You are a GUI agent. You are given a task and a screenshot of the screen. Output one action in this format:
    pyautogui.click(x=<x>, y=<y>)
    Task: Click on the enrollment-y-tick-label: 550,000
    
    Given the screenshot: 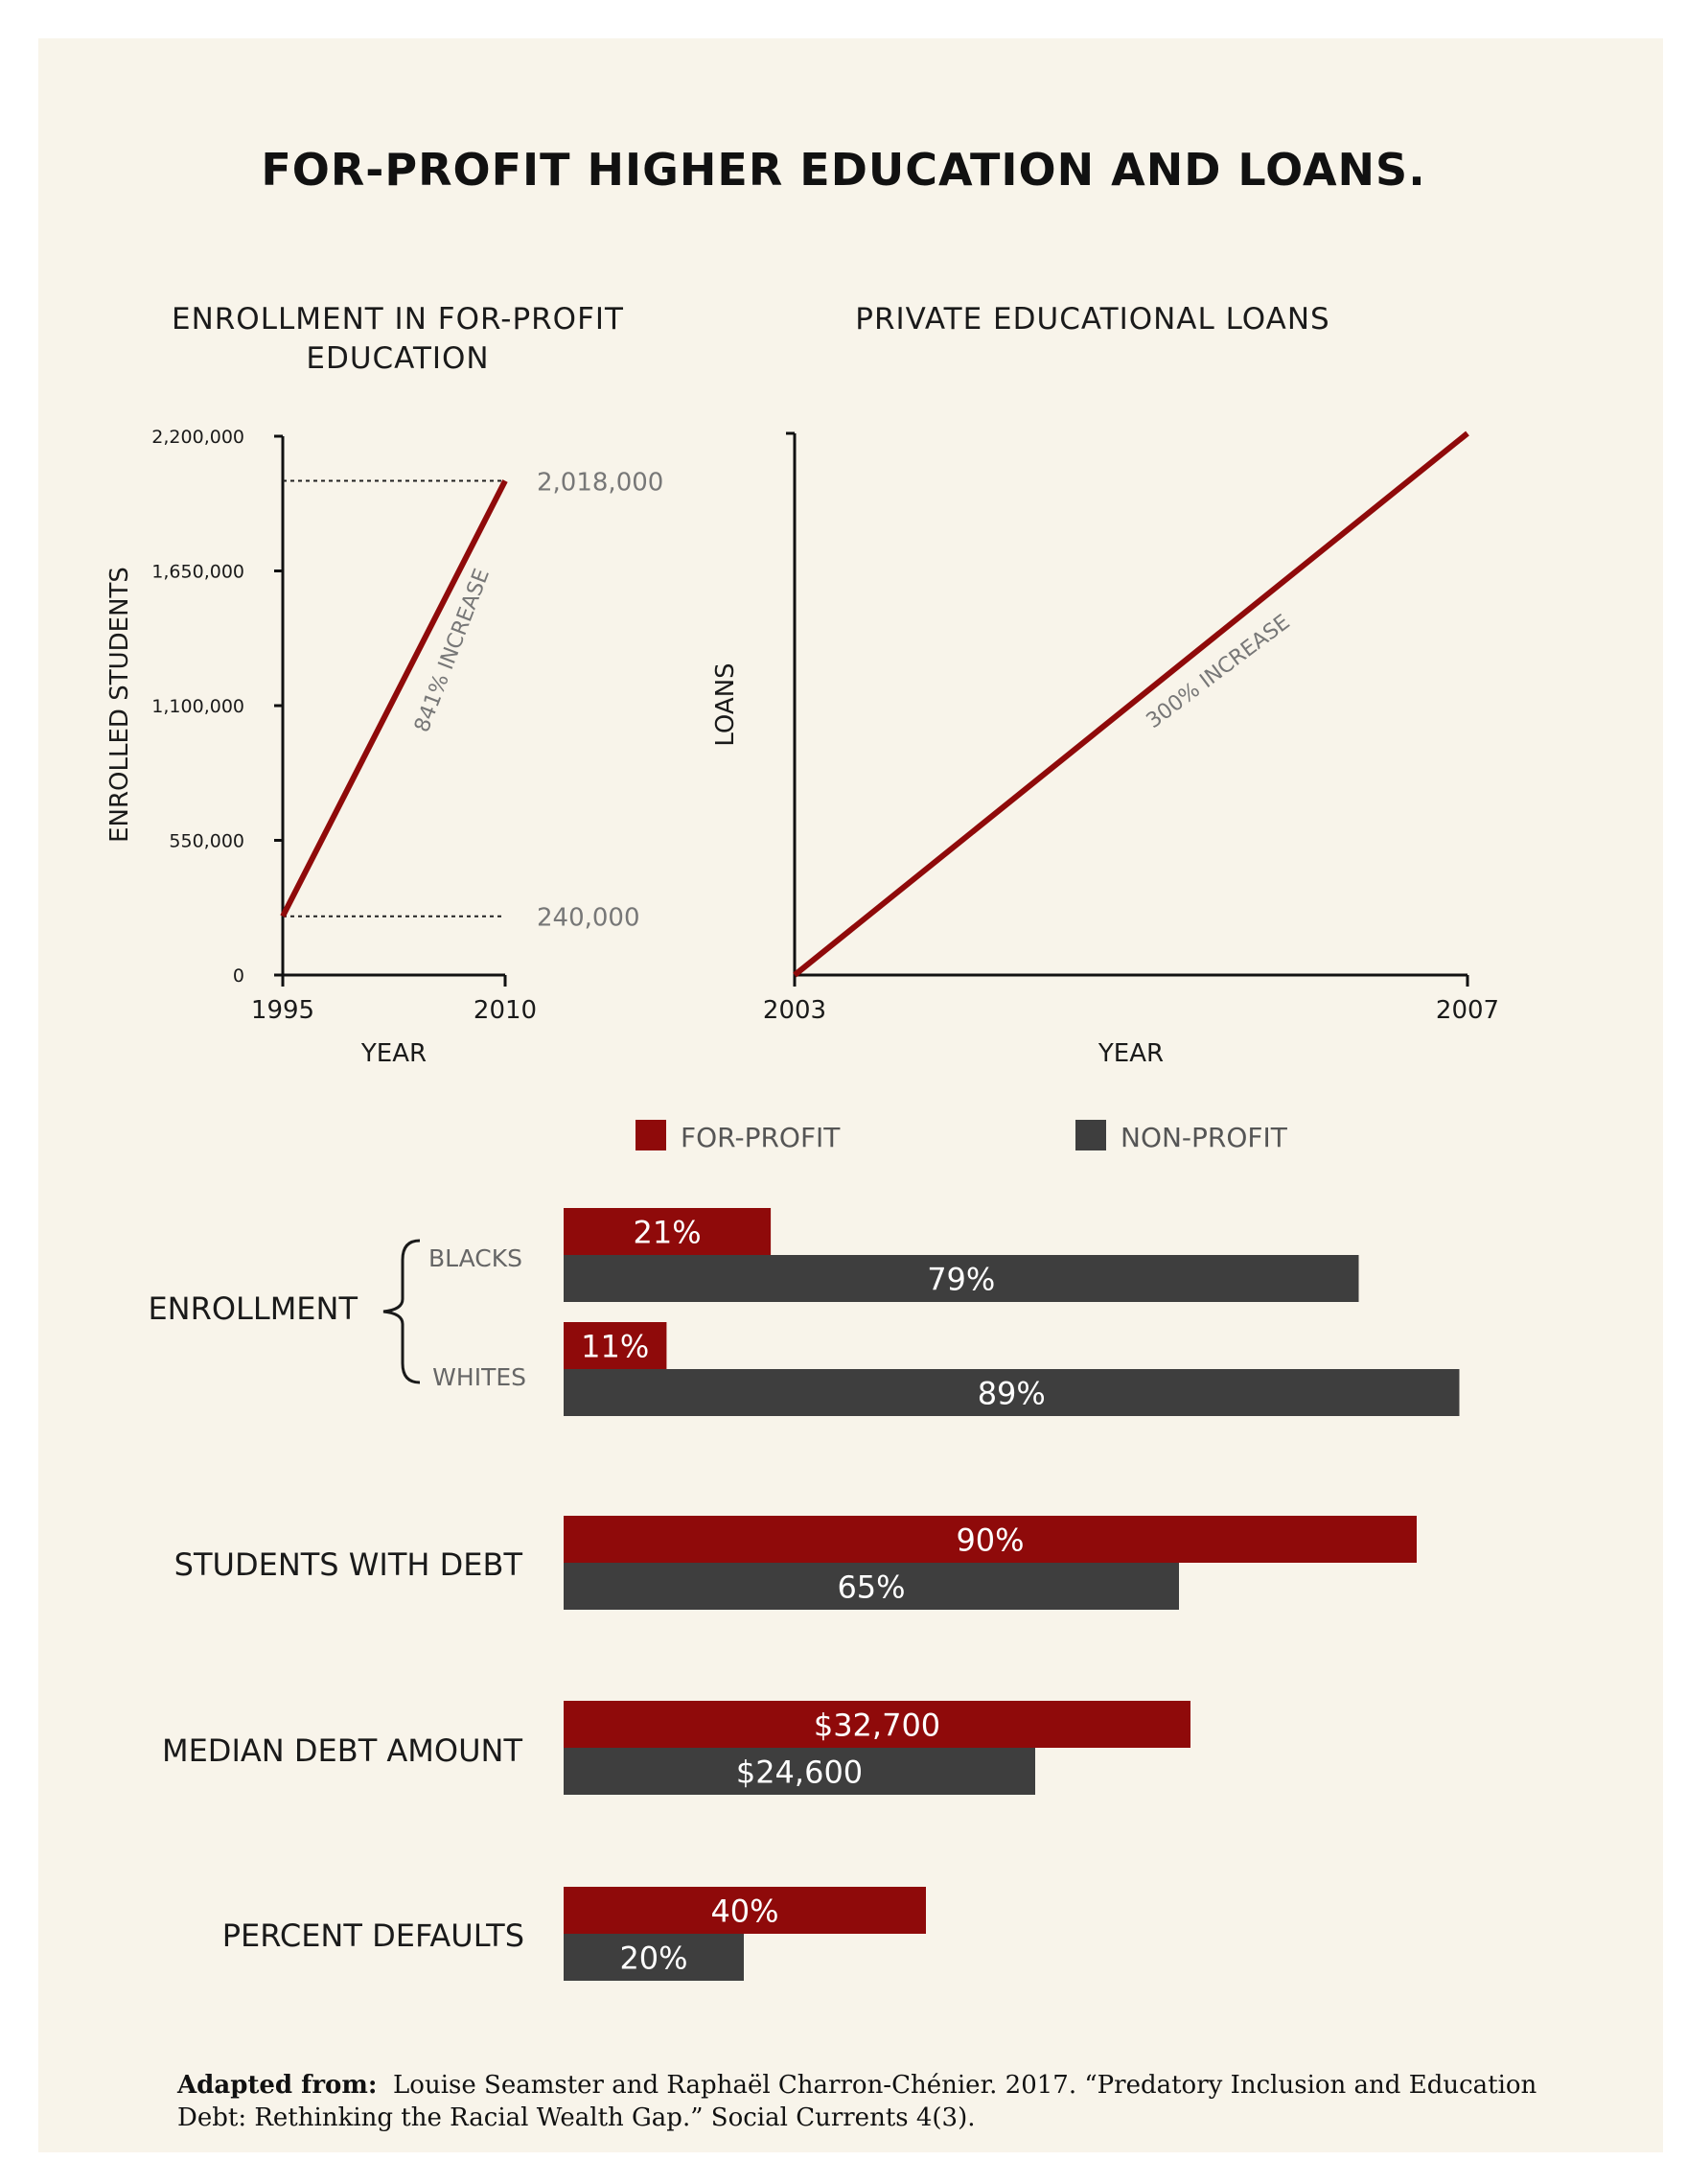 What is the action you would take?
    pyautogui.click(x=206, y=841)
    